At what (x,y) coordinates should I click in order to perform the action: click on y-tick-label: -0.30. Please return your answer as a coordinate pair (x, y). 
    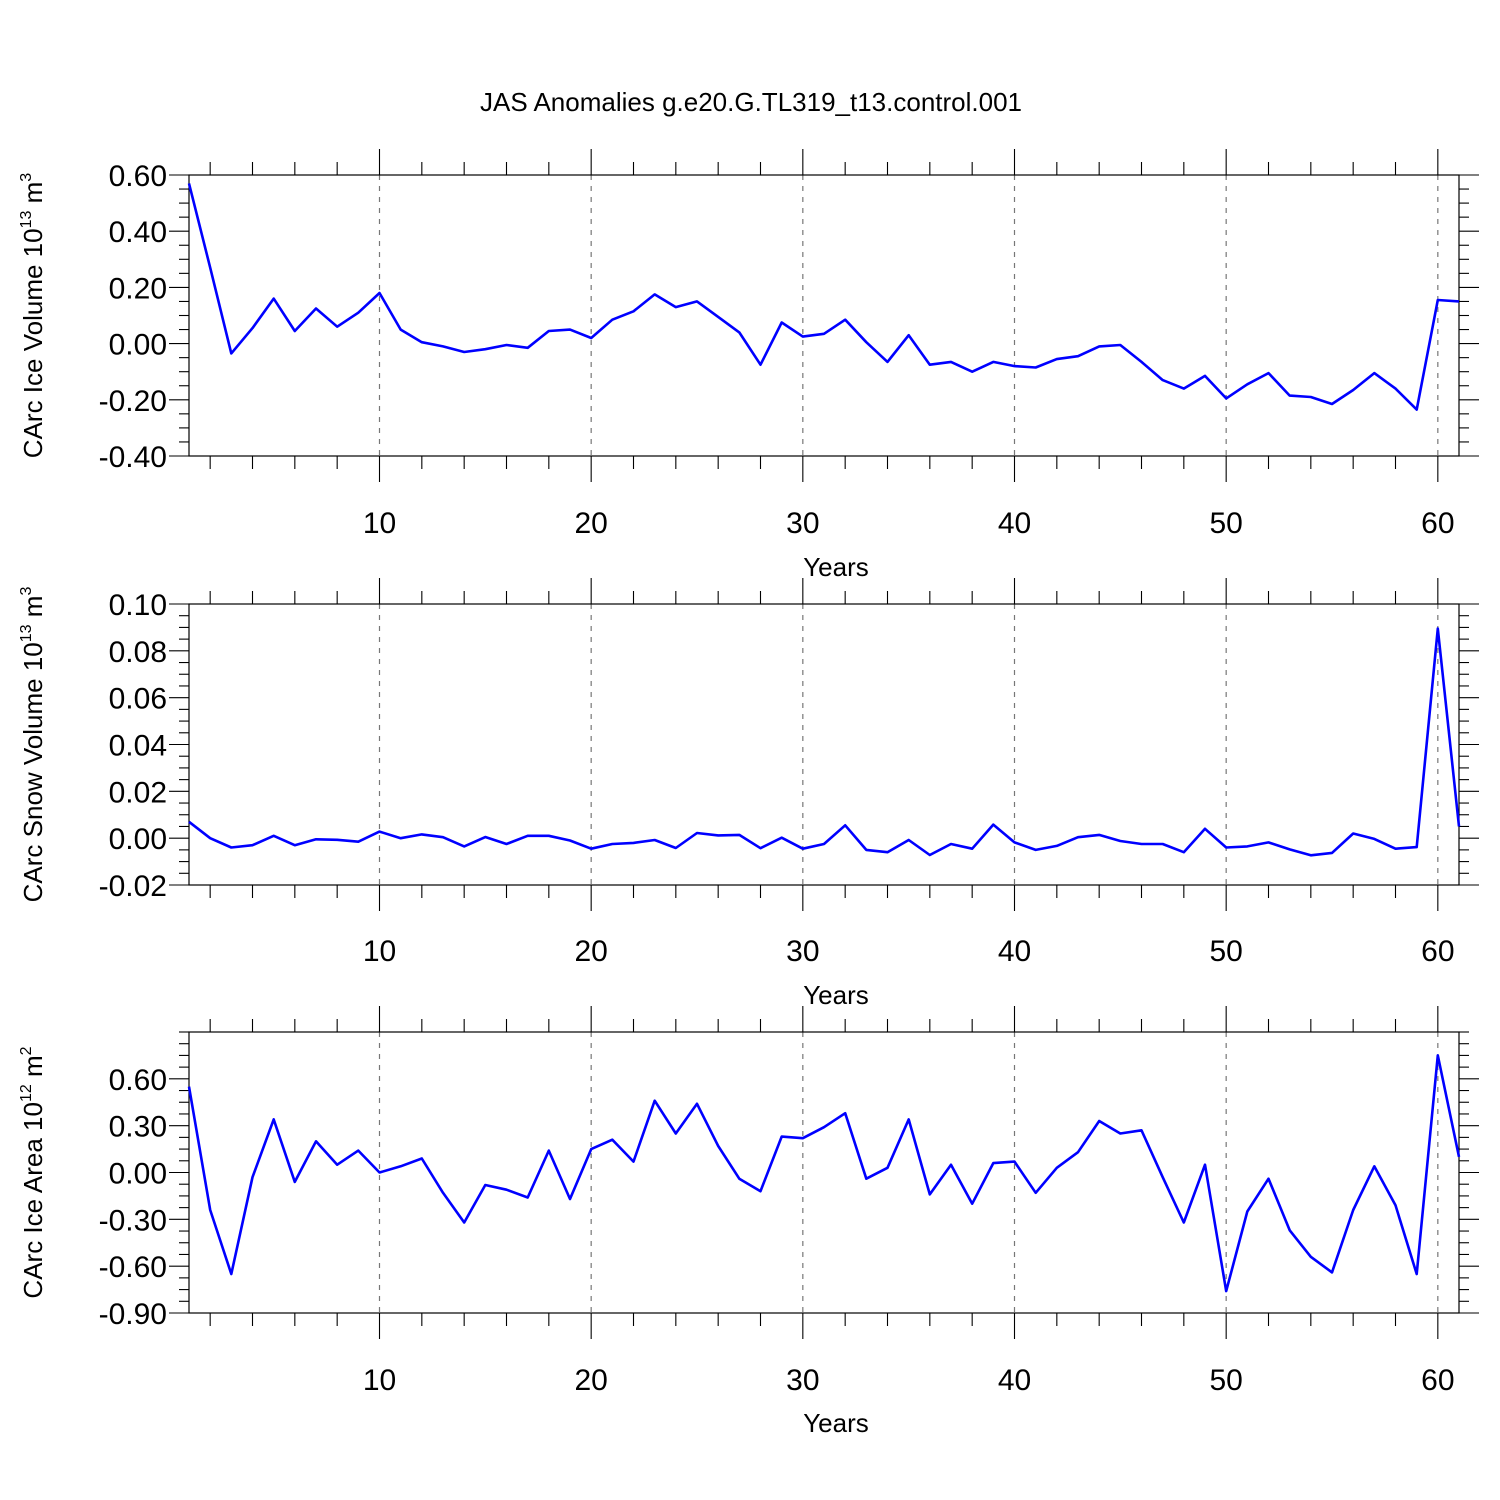
    Looking at the image, I should click on (133, 1220).